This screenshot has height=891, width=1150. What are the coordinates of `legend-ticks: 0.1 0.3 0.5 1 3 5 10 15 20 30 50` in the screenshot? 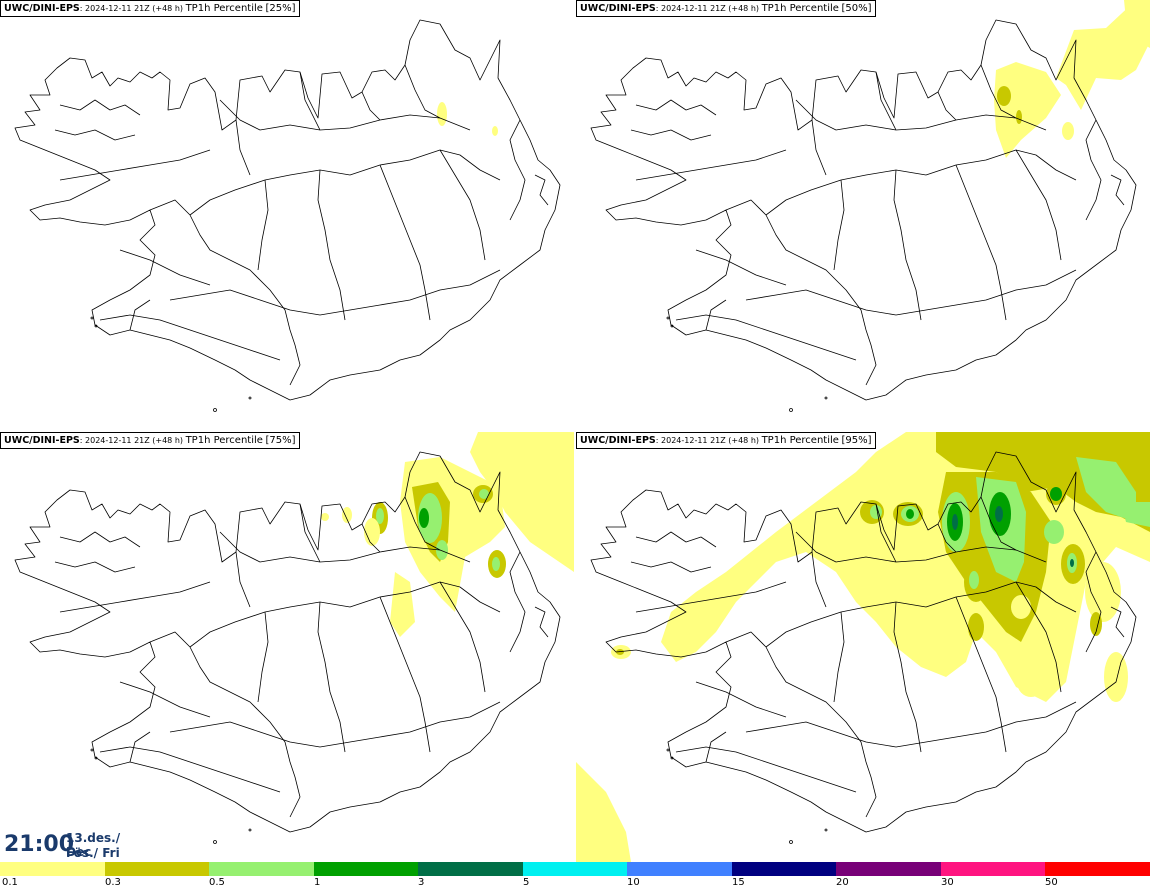 It's located at (575, 883).